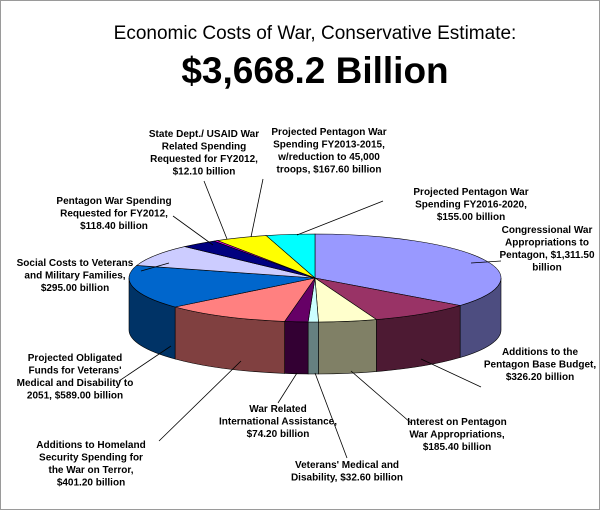 This screenshot has width=600, height=511. What do you see at coordinates (331, 415) in the screenshot?
I see `leader-line-veterans-medical-and-disability` at bounding box center [331, 415].